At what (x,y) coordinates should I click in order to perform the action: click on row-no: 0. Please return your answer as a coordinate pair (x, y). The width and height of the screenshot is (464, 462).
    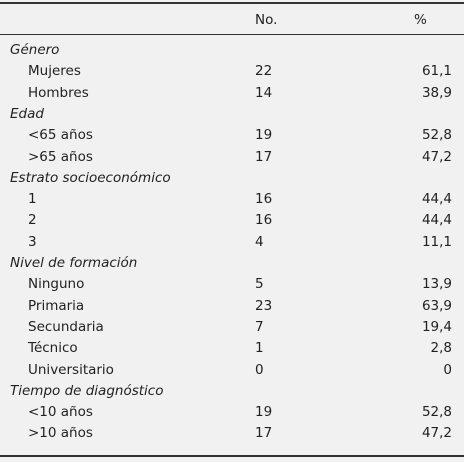
    Looking at the image, I should click on (259, 369).